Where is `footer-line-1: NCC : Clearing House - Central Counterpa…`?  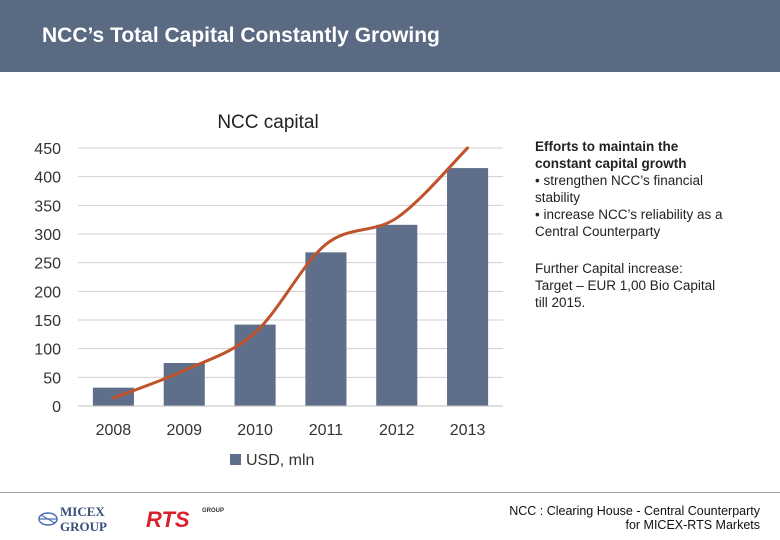 footer-line-1: NCC : Clearing House - Central Counterpa… is located at coordinates (634, 511).